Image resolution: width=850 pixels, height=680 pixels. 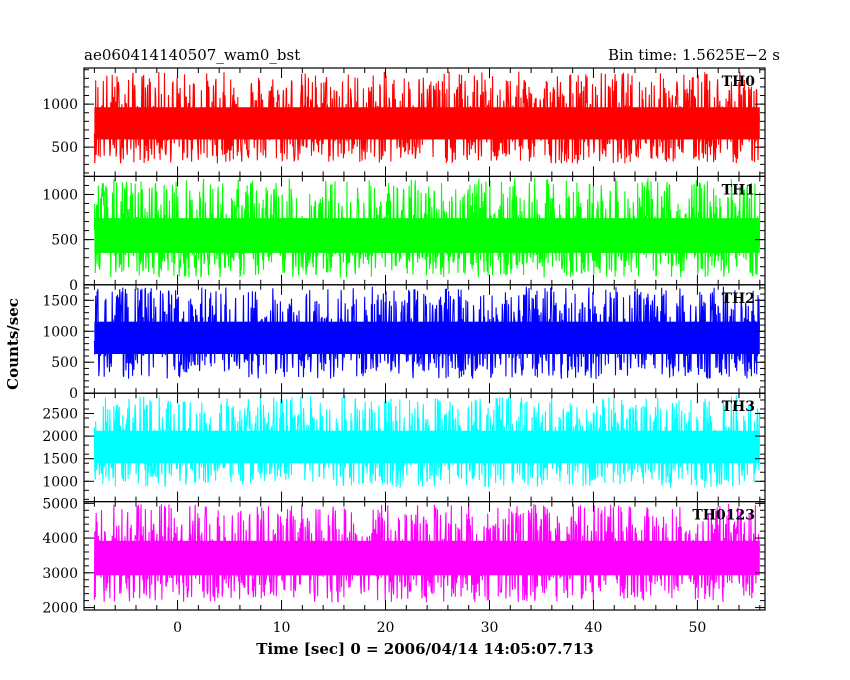 I want to click on x-axis: 0 10 20 30 40 50, so click(x=439, y=628).